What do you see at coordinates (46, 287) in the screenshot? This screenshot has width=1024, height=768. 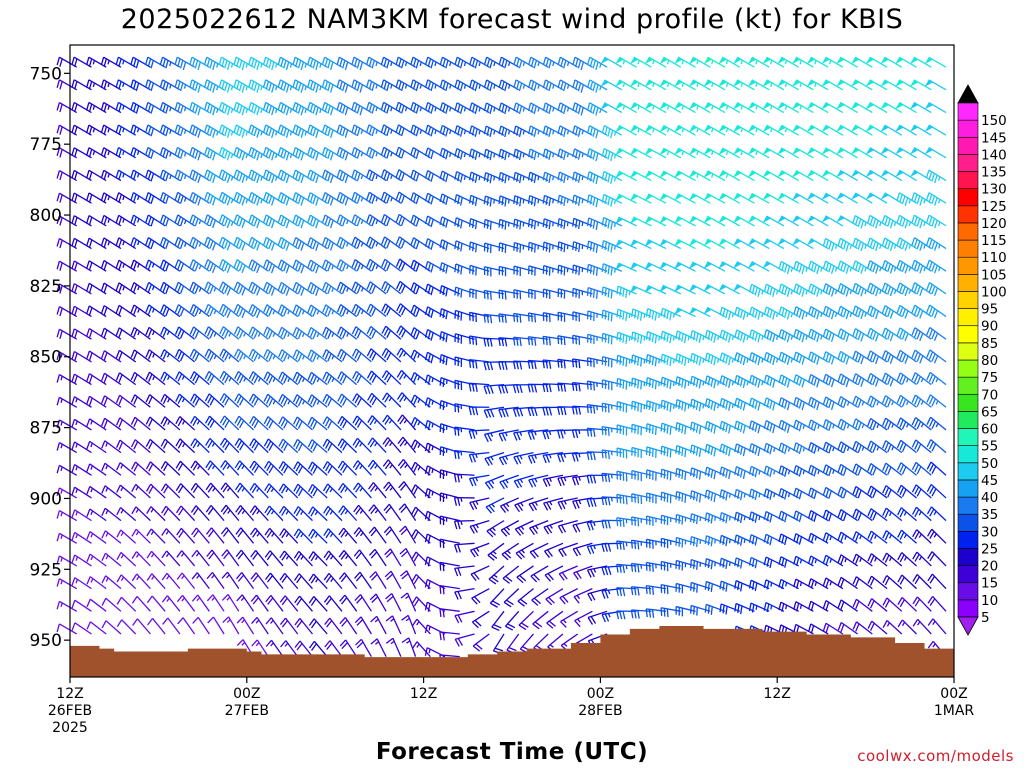 I see `y-tick-label: 825` at bounding box center [46, 287].